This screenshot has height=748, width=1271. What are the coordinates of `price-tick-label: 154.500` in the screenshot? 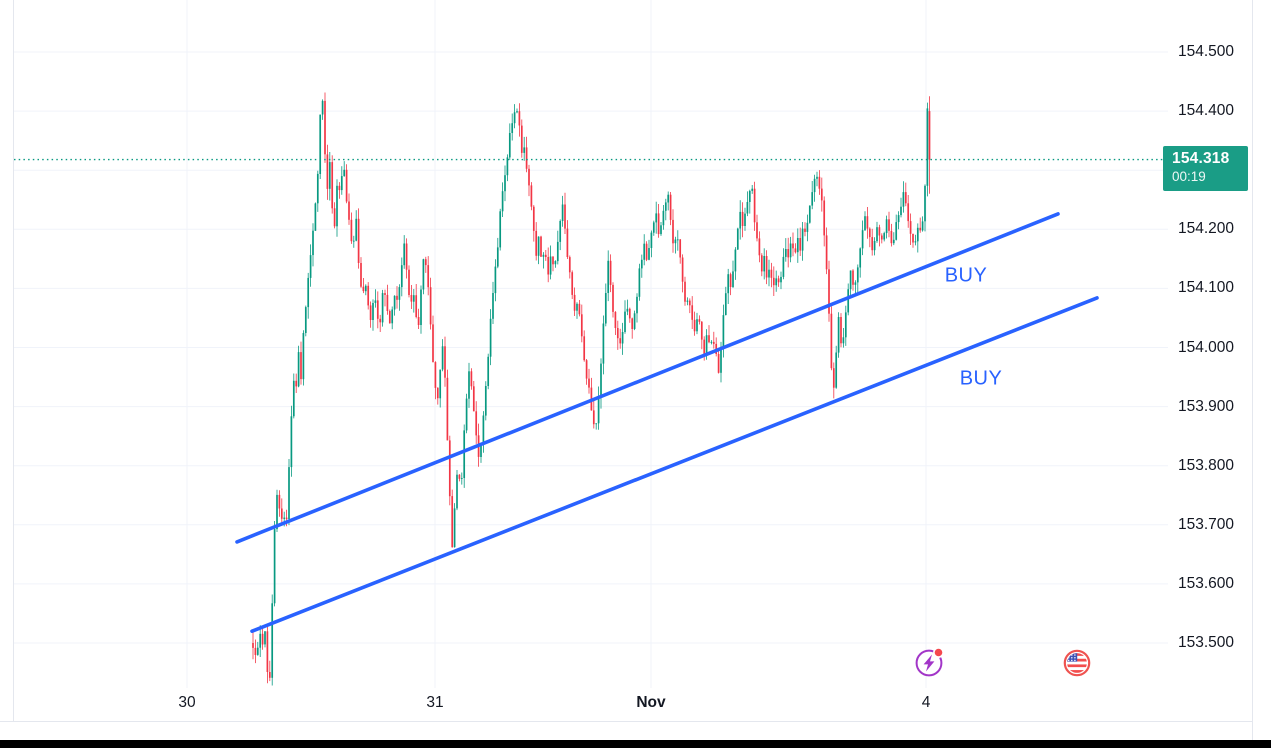 It's located at (1206, 51).